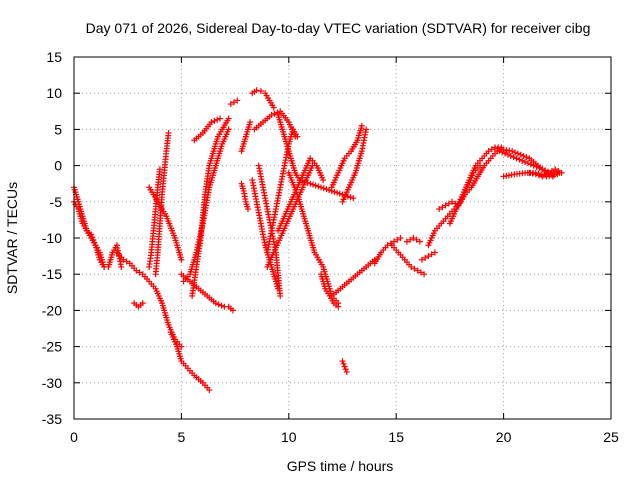 This screenshot has width=640, height=480. Describe the element at coordinates (234, 102) in the screenshot. I see `series-sat-n` at that location.